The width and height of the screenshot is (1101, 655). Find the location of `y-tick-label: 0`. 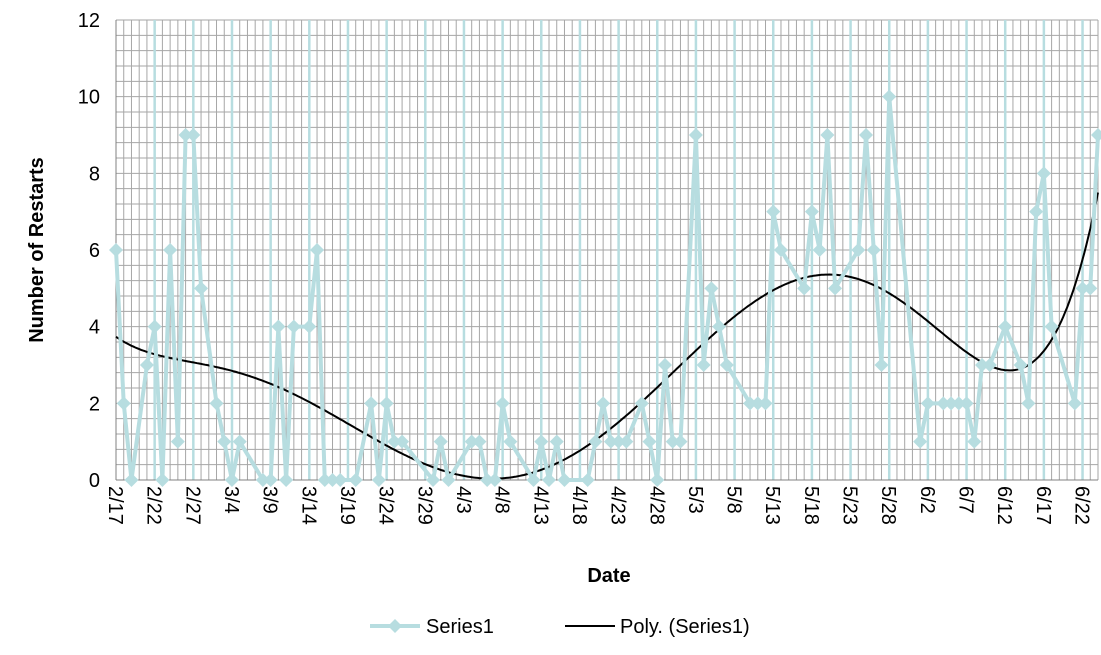

y-tick-label: 0 is located at coordinates (94, 481).